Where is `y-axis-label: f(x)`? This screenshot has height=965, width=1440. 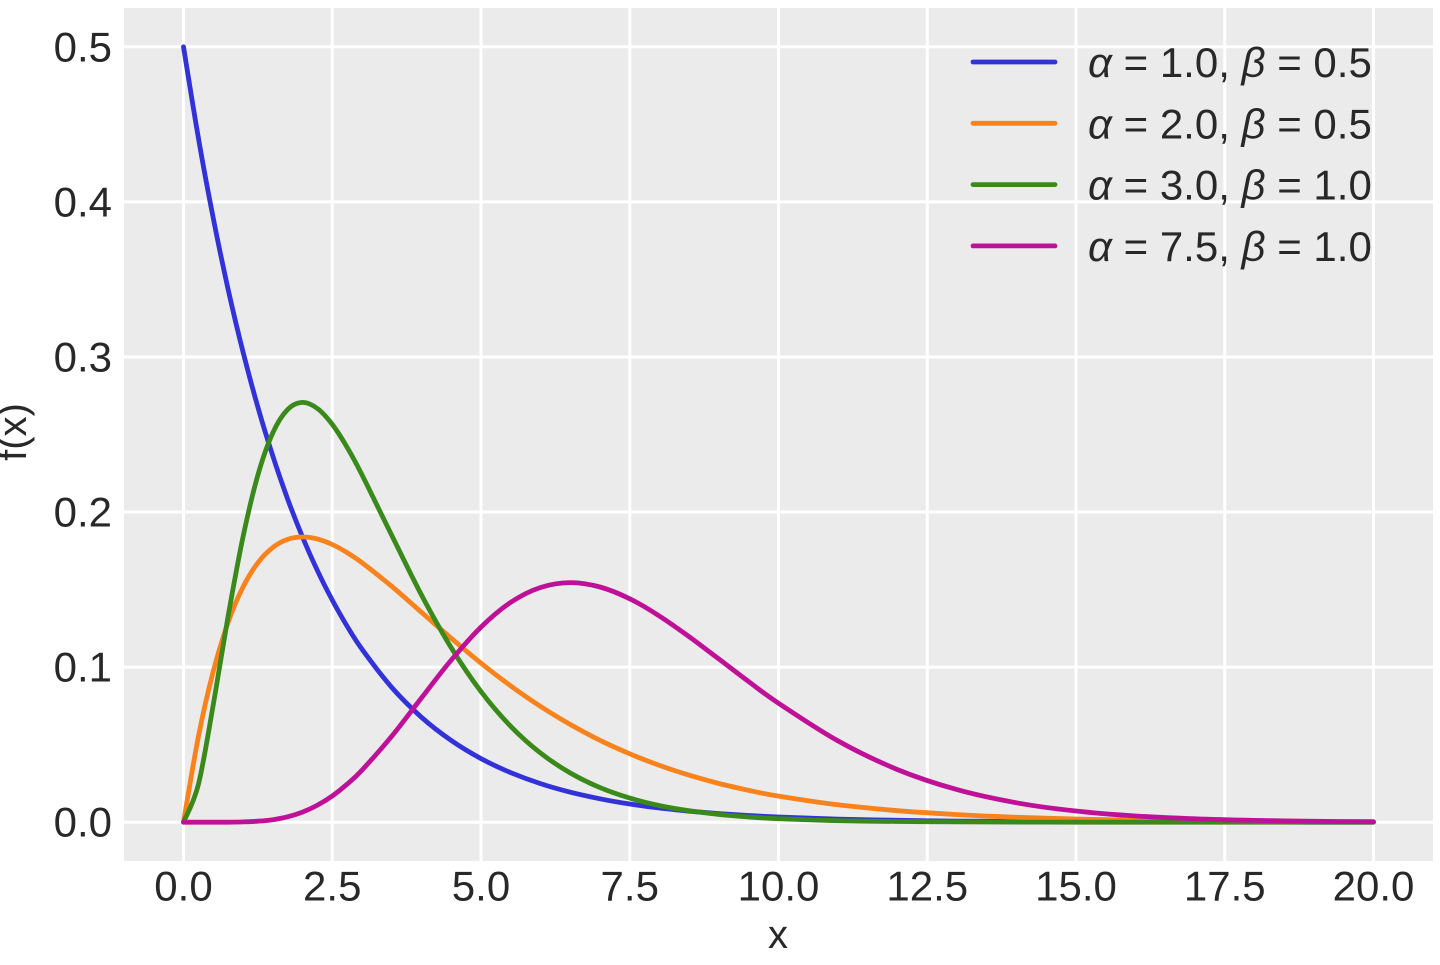 y-axis-label: f(x) is located at coordinates (17, 432).